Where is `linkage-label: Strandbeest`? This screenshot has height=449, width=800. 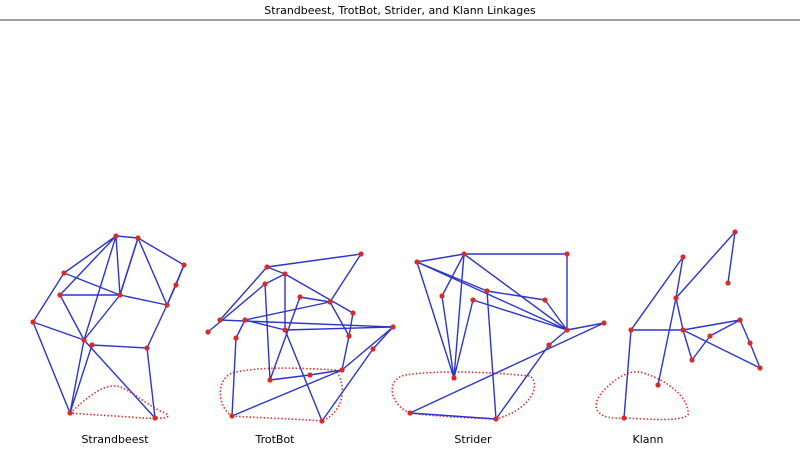
linkage-label: Strandbeest is located at coordinates (115, 439).